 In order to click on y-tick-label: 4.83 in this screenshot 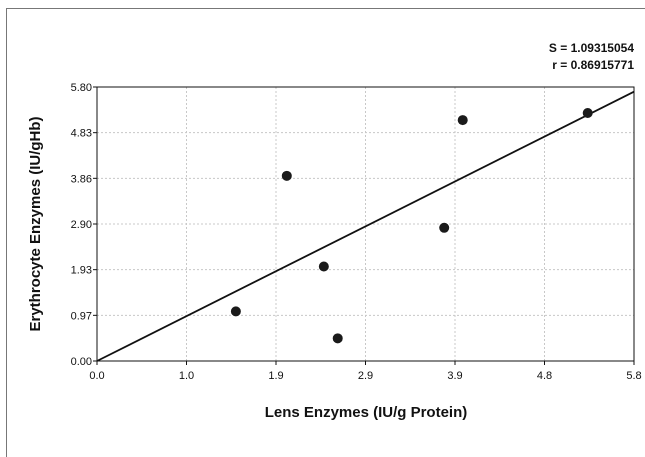, I will do `click(81, 134)`.